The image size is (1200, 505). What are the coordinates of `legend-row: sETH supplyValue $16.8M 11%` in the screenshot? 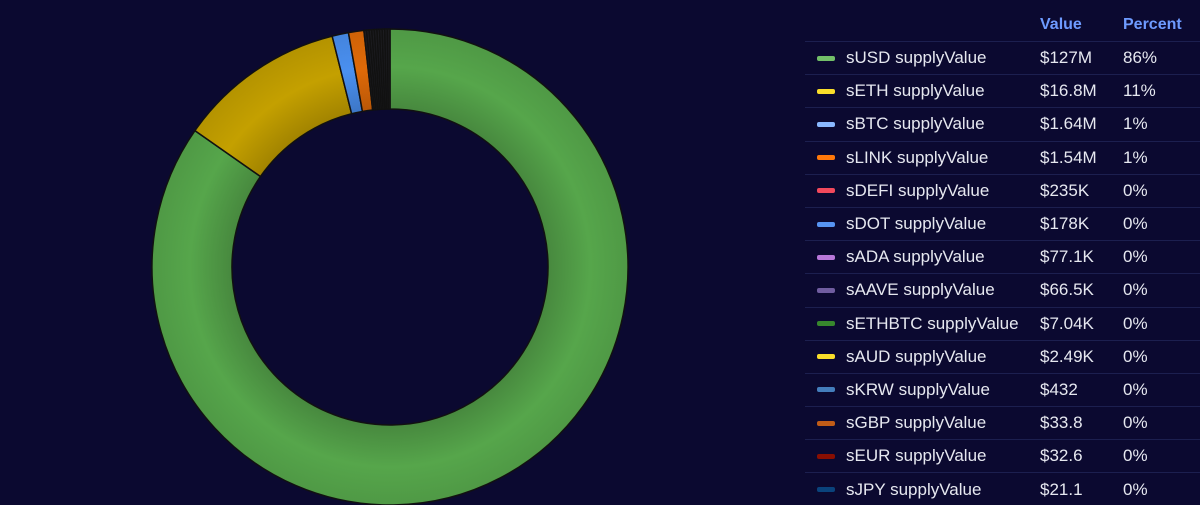 It's located at (1002, 90).